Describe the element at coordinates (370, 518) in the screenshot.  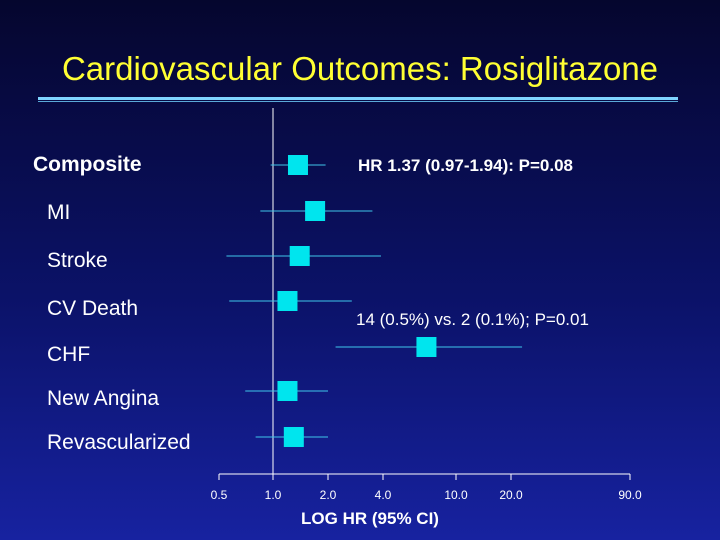
I see `x-axis-label: LOG HR (95% CI)` at that location.